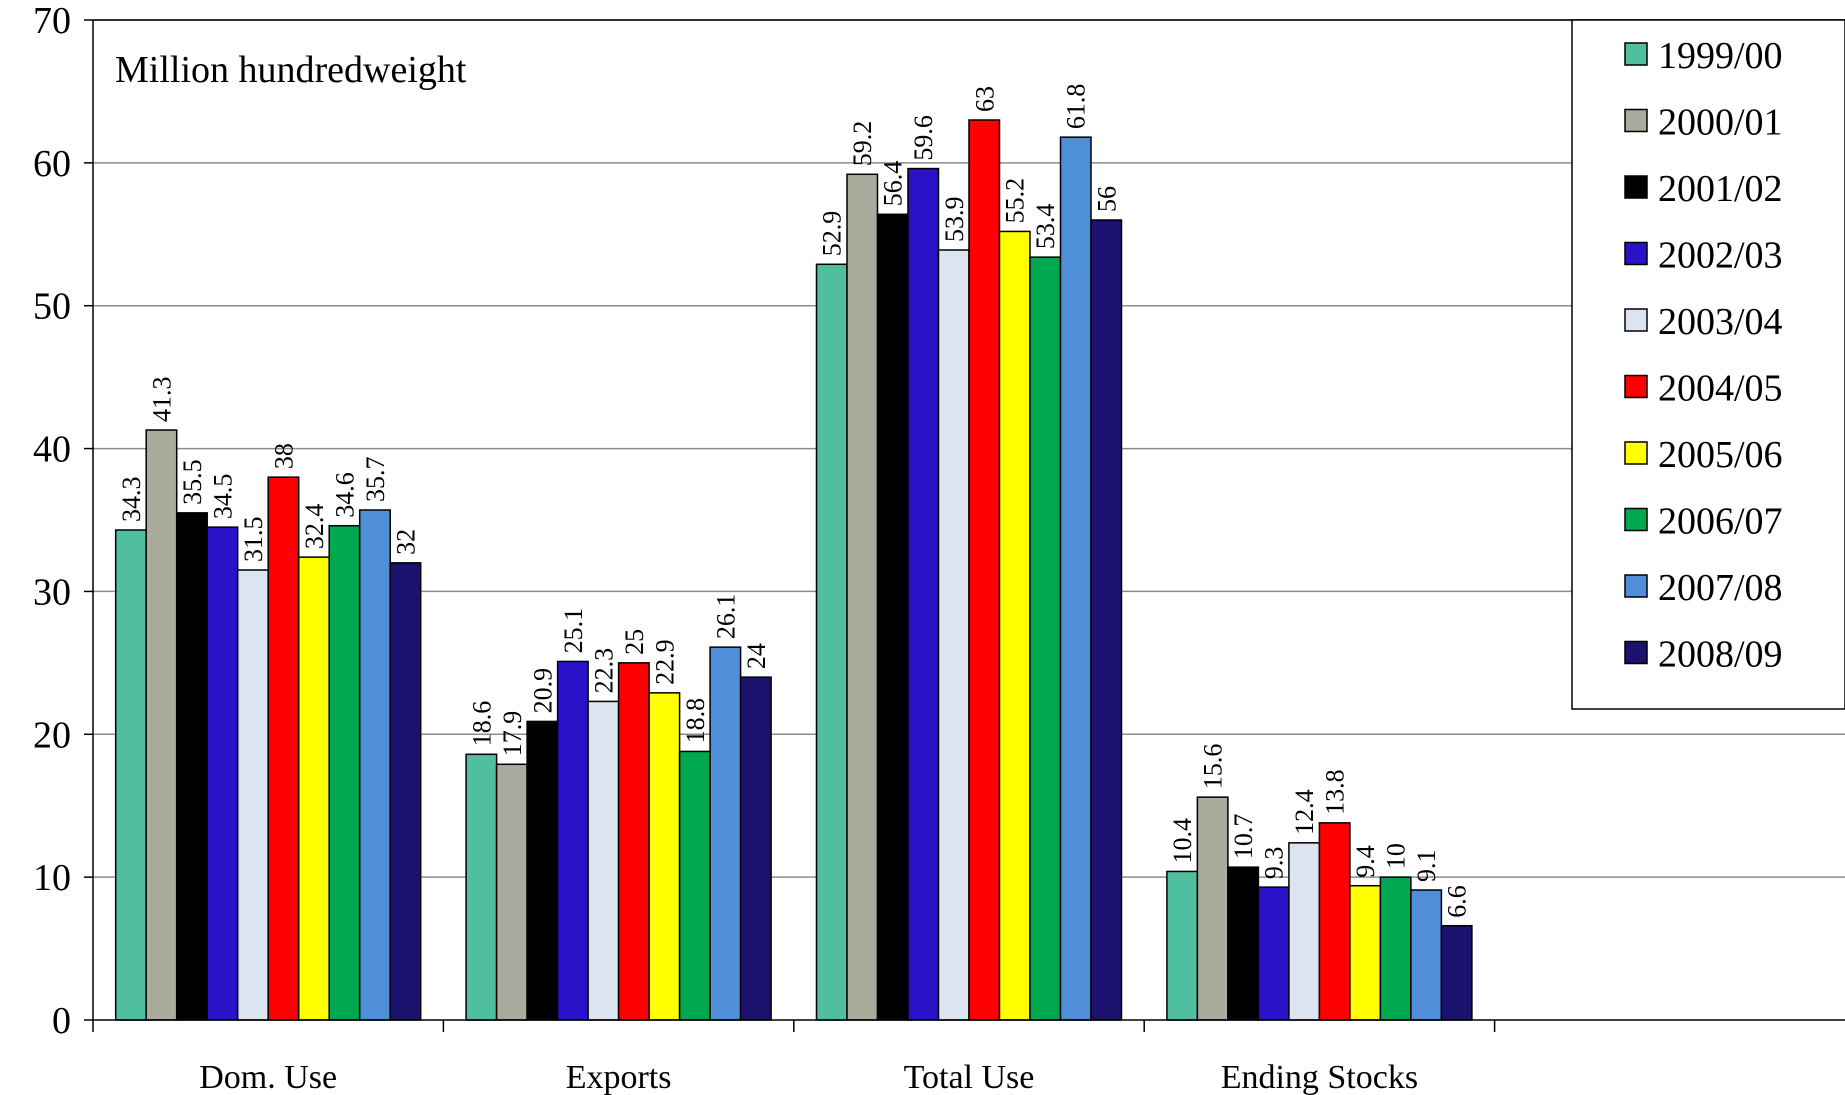  Describe the element at coordinates (1274, 863) in the screenshot. I see `data-label: 9.3` at that location.